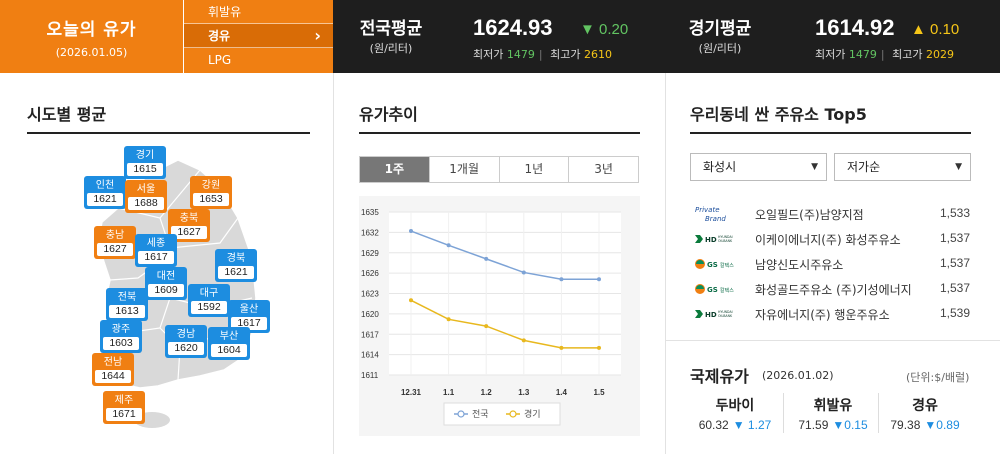 The height and width of the screenshot is (454, 1000). Describe the element at coordinates (370, 314) in the screenshot. I see `y-tick-label: 1620` at that location.